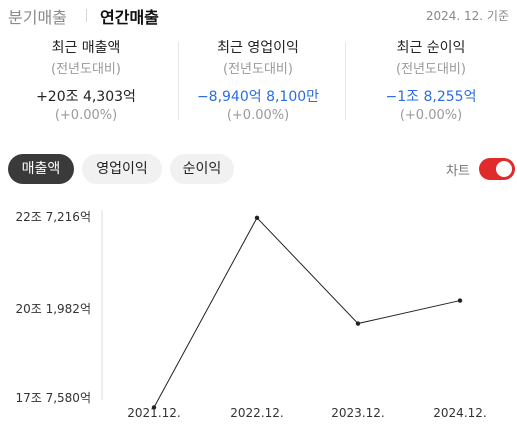  Describe the element at coordinates (86, 84) in the screenshot. I see `summary-revenue: 최근 매출액 (전년도대비) +20조 4,303억 (+0.00%)` at that location.